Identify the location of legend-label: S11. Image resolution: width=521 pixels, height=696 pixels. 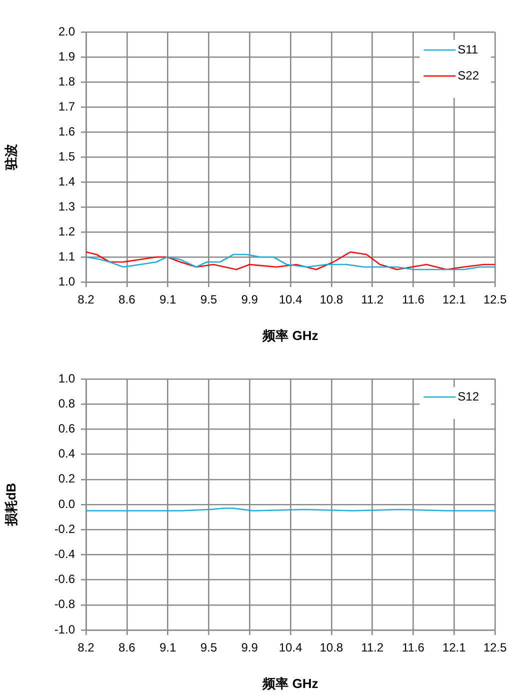
(468, 49).